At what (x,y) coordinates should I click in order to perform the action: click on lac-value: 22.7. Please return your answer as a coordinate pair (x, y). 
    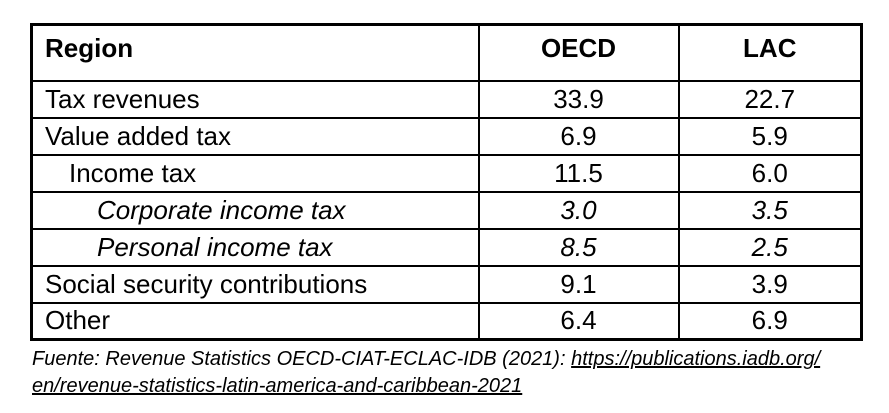
    Looking at the image, I should click on (770, 99).